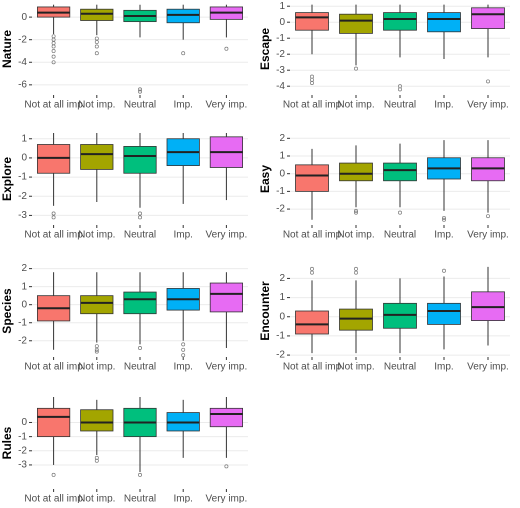  What do you see at coordinates (7, 311) in the screenshot?
I see `y-axis-label: Species` at bounding box center [7, 311].